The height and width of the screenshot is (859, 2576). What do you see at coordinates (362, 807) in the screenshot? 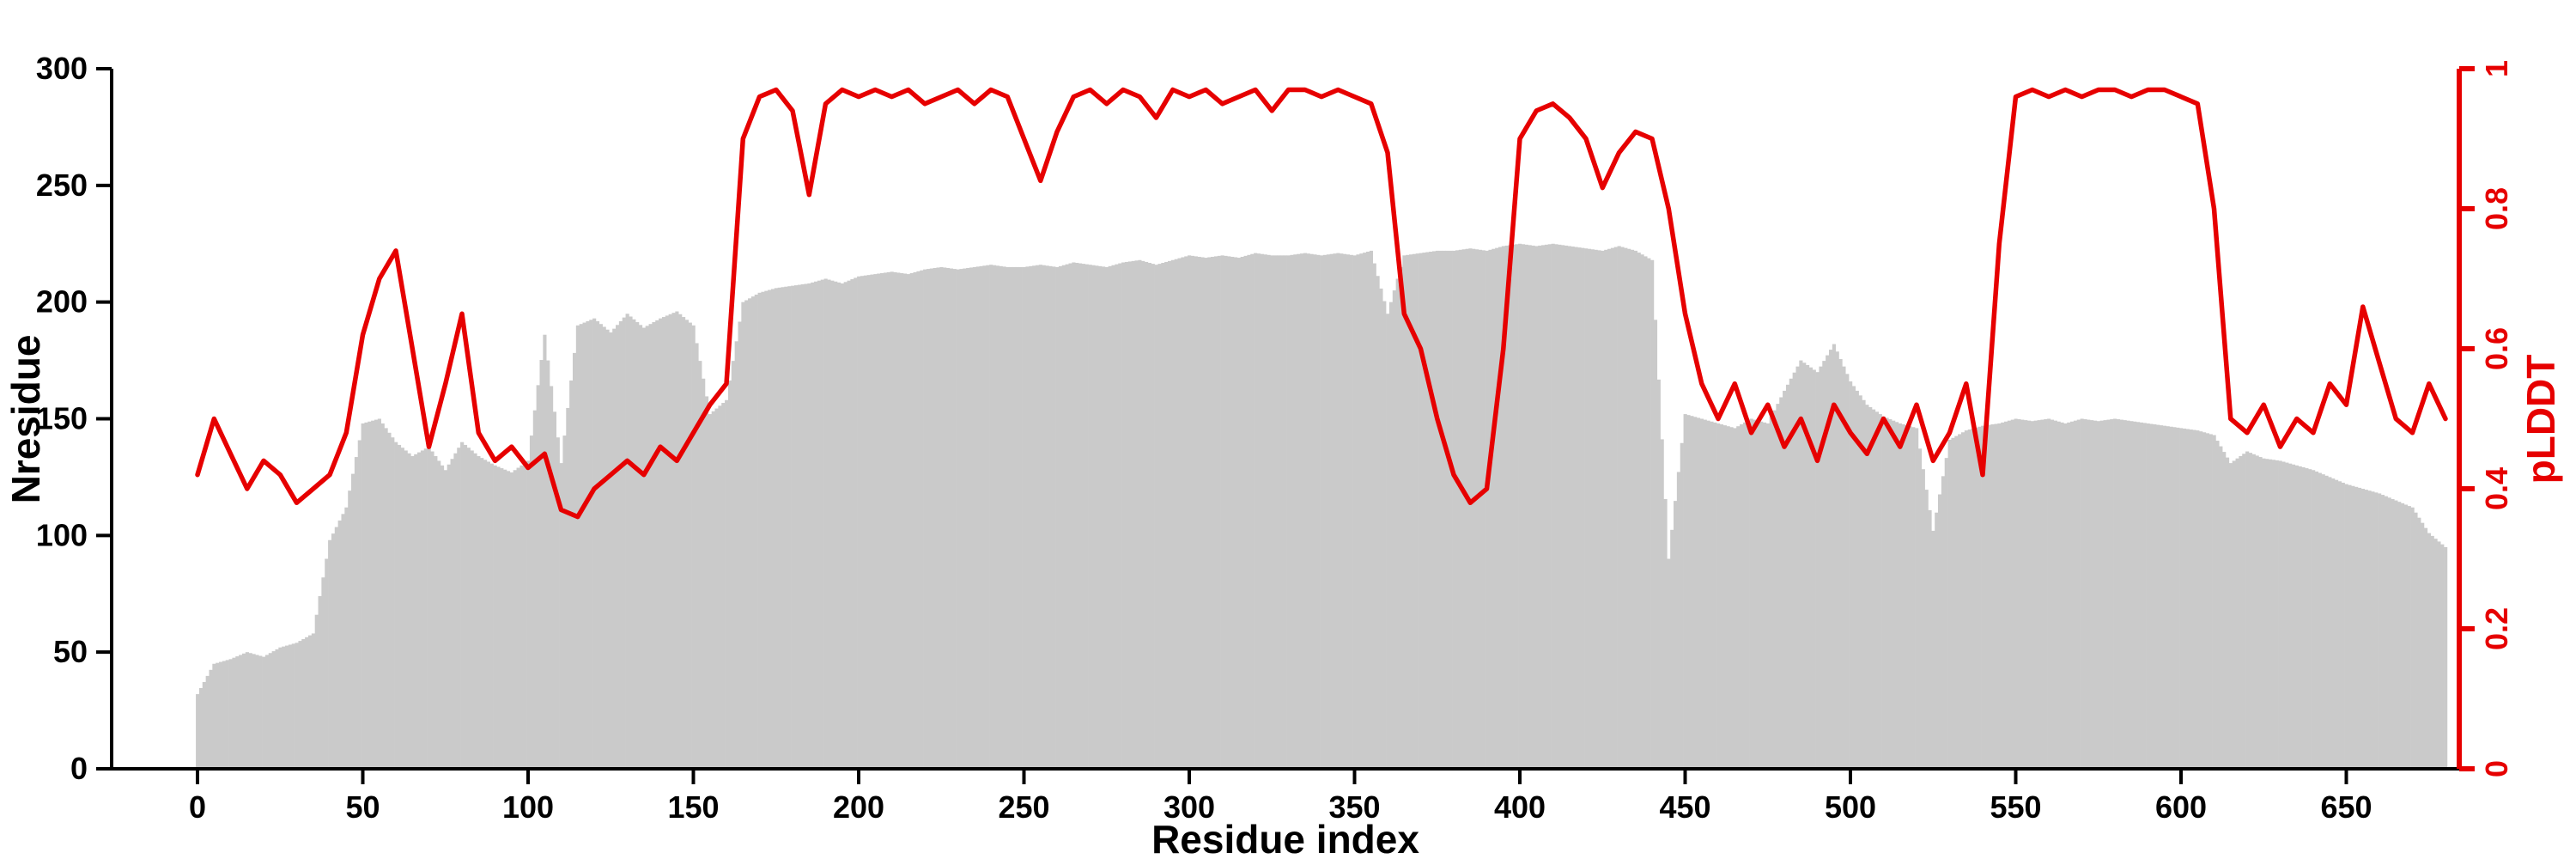
I see `x-tick-label: 50` at bounding box center [362, 807].